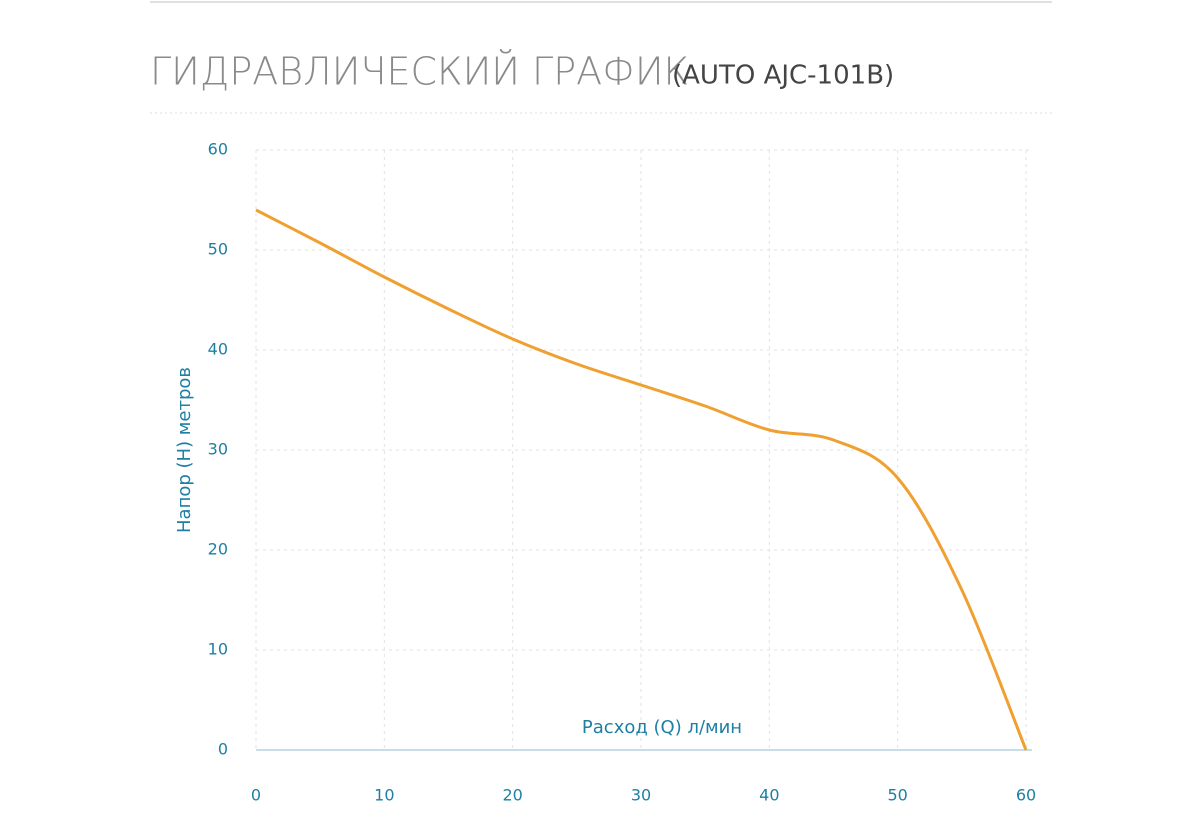 The image size is (1200, 837). What do you see at coordinates (218, 549) in the screenshot?
I see `y-tick-label: 20` at bounding box center [218, 549].